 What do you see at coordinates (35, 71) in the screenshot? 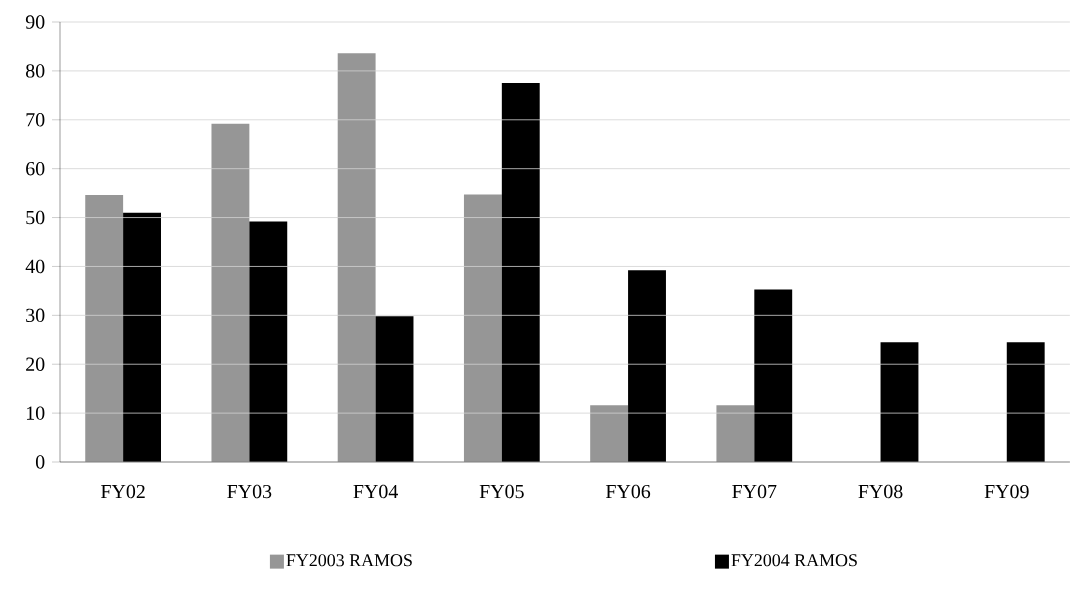
I see `y-tick-label: 80` at bounding box center [35, 71].